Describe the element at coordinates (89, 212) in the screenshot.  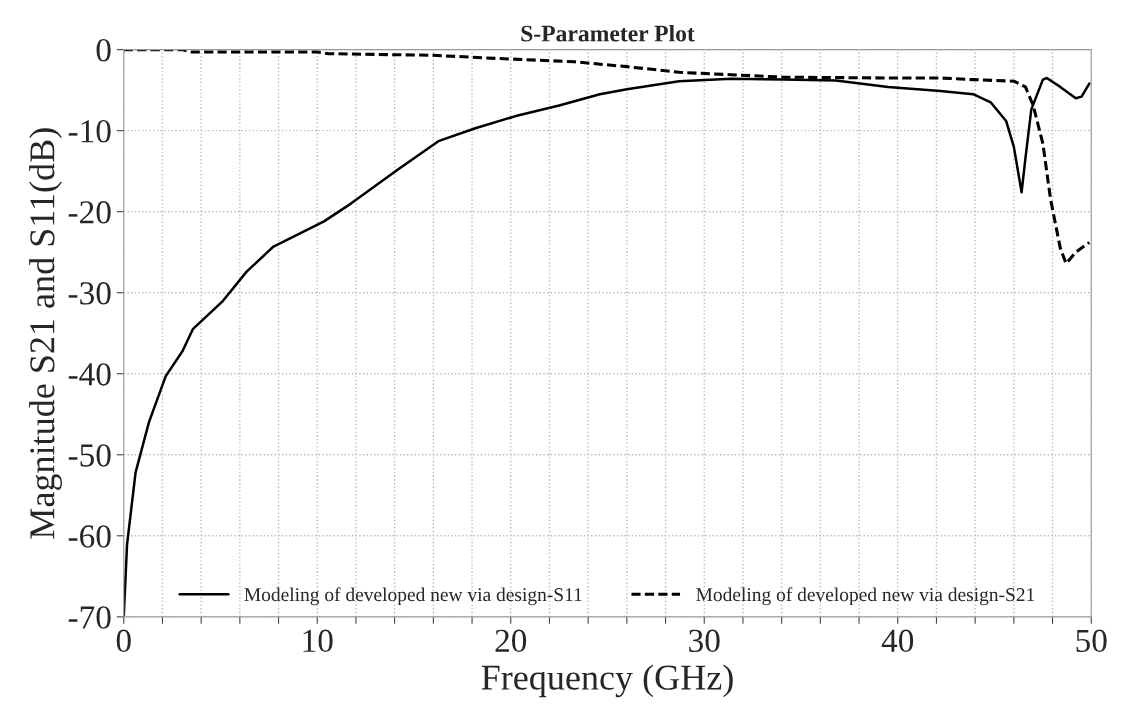
I see `y-tick-label: -20` at that location.